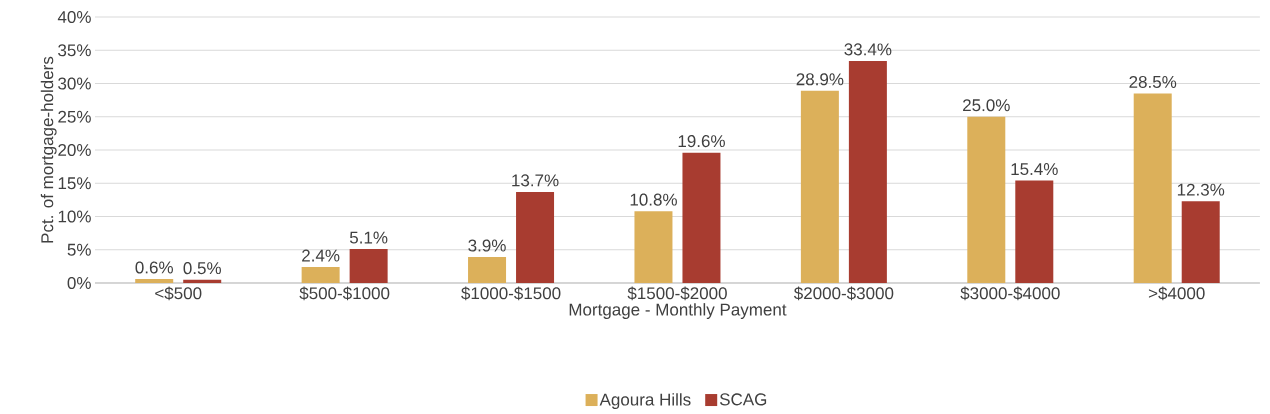 The height and width of the screenshot is (414, 1270). I want to click on data-label: 5.1%, so click(368, 237).